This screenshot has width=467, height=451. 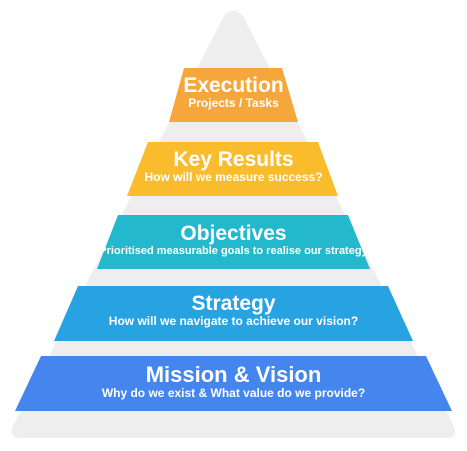 I want to click on tier-execution-band, so click(x=233, y=95).